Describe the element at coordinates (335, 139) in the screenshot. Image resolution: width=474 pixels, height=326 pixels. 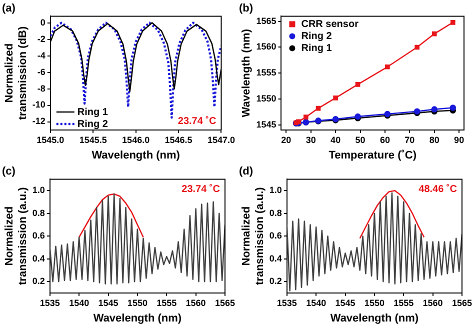
I see `x-tick-label: 40` at that location.